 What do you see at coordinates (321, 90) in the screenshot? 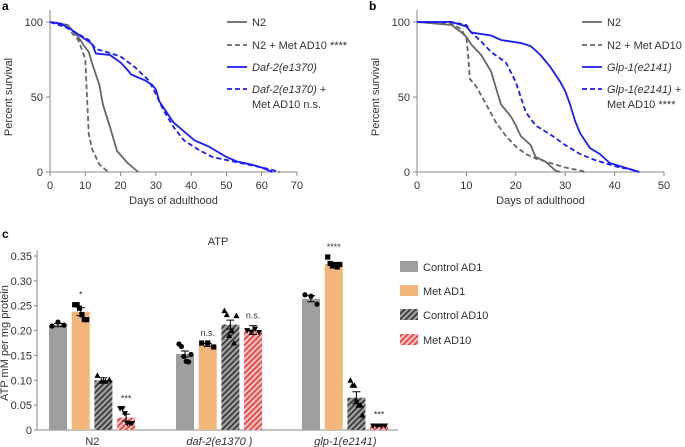
I see `legend-text: +` at bounding box center [321, 90].